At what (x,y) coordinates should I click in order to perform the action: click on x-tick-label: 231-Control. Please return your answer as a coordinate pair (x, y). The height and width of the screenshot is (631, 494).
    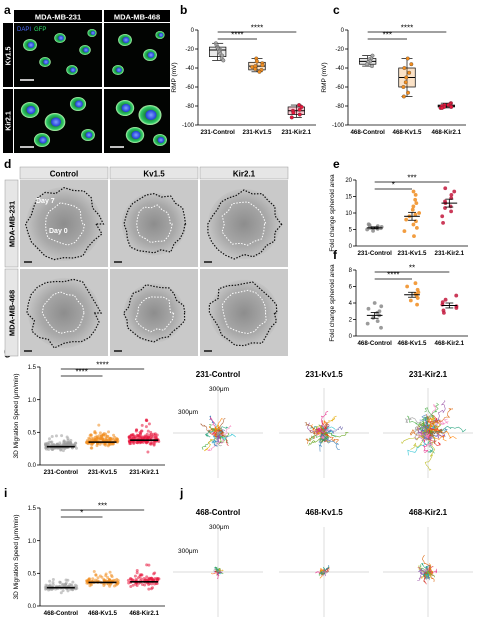
    Looking at the image, I should click on (217, 132).